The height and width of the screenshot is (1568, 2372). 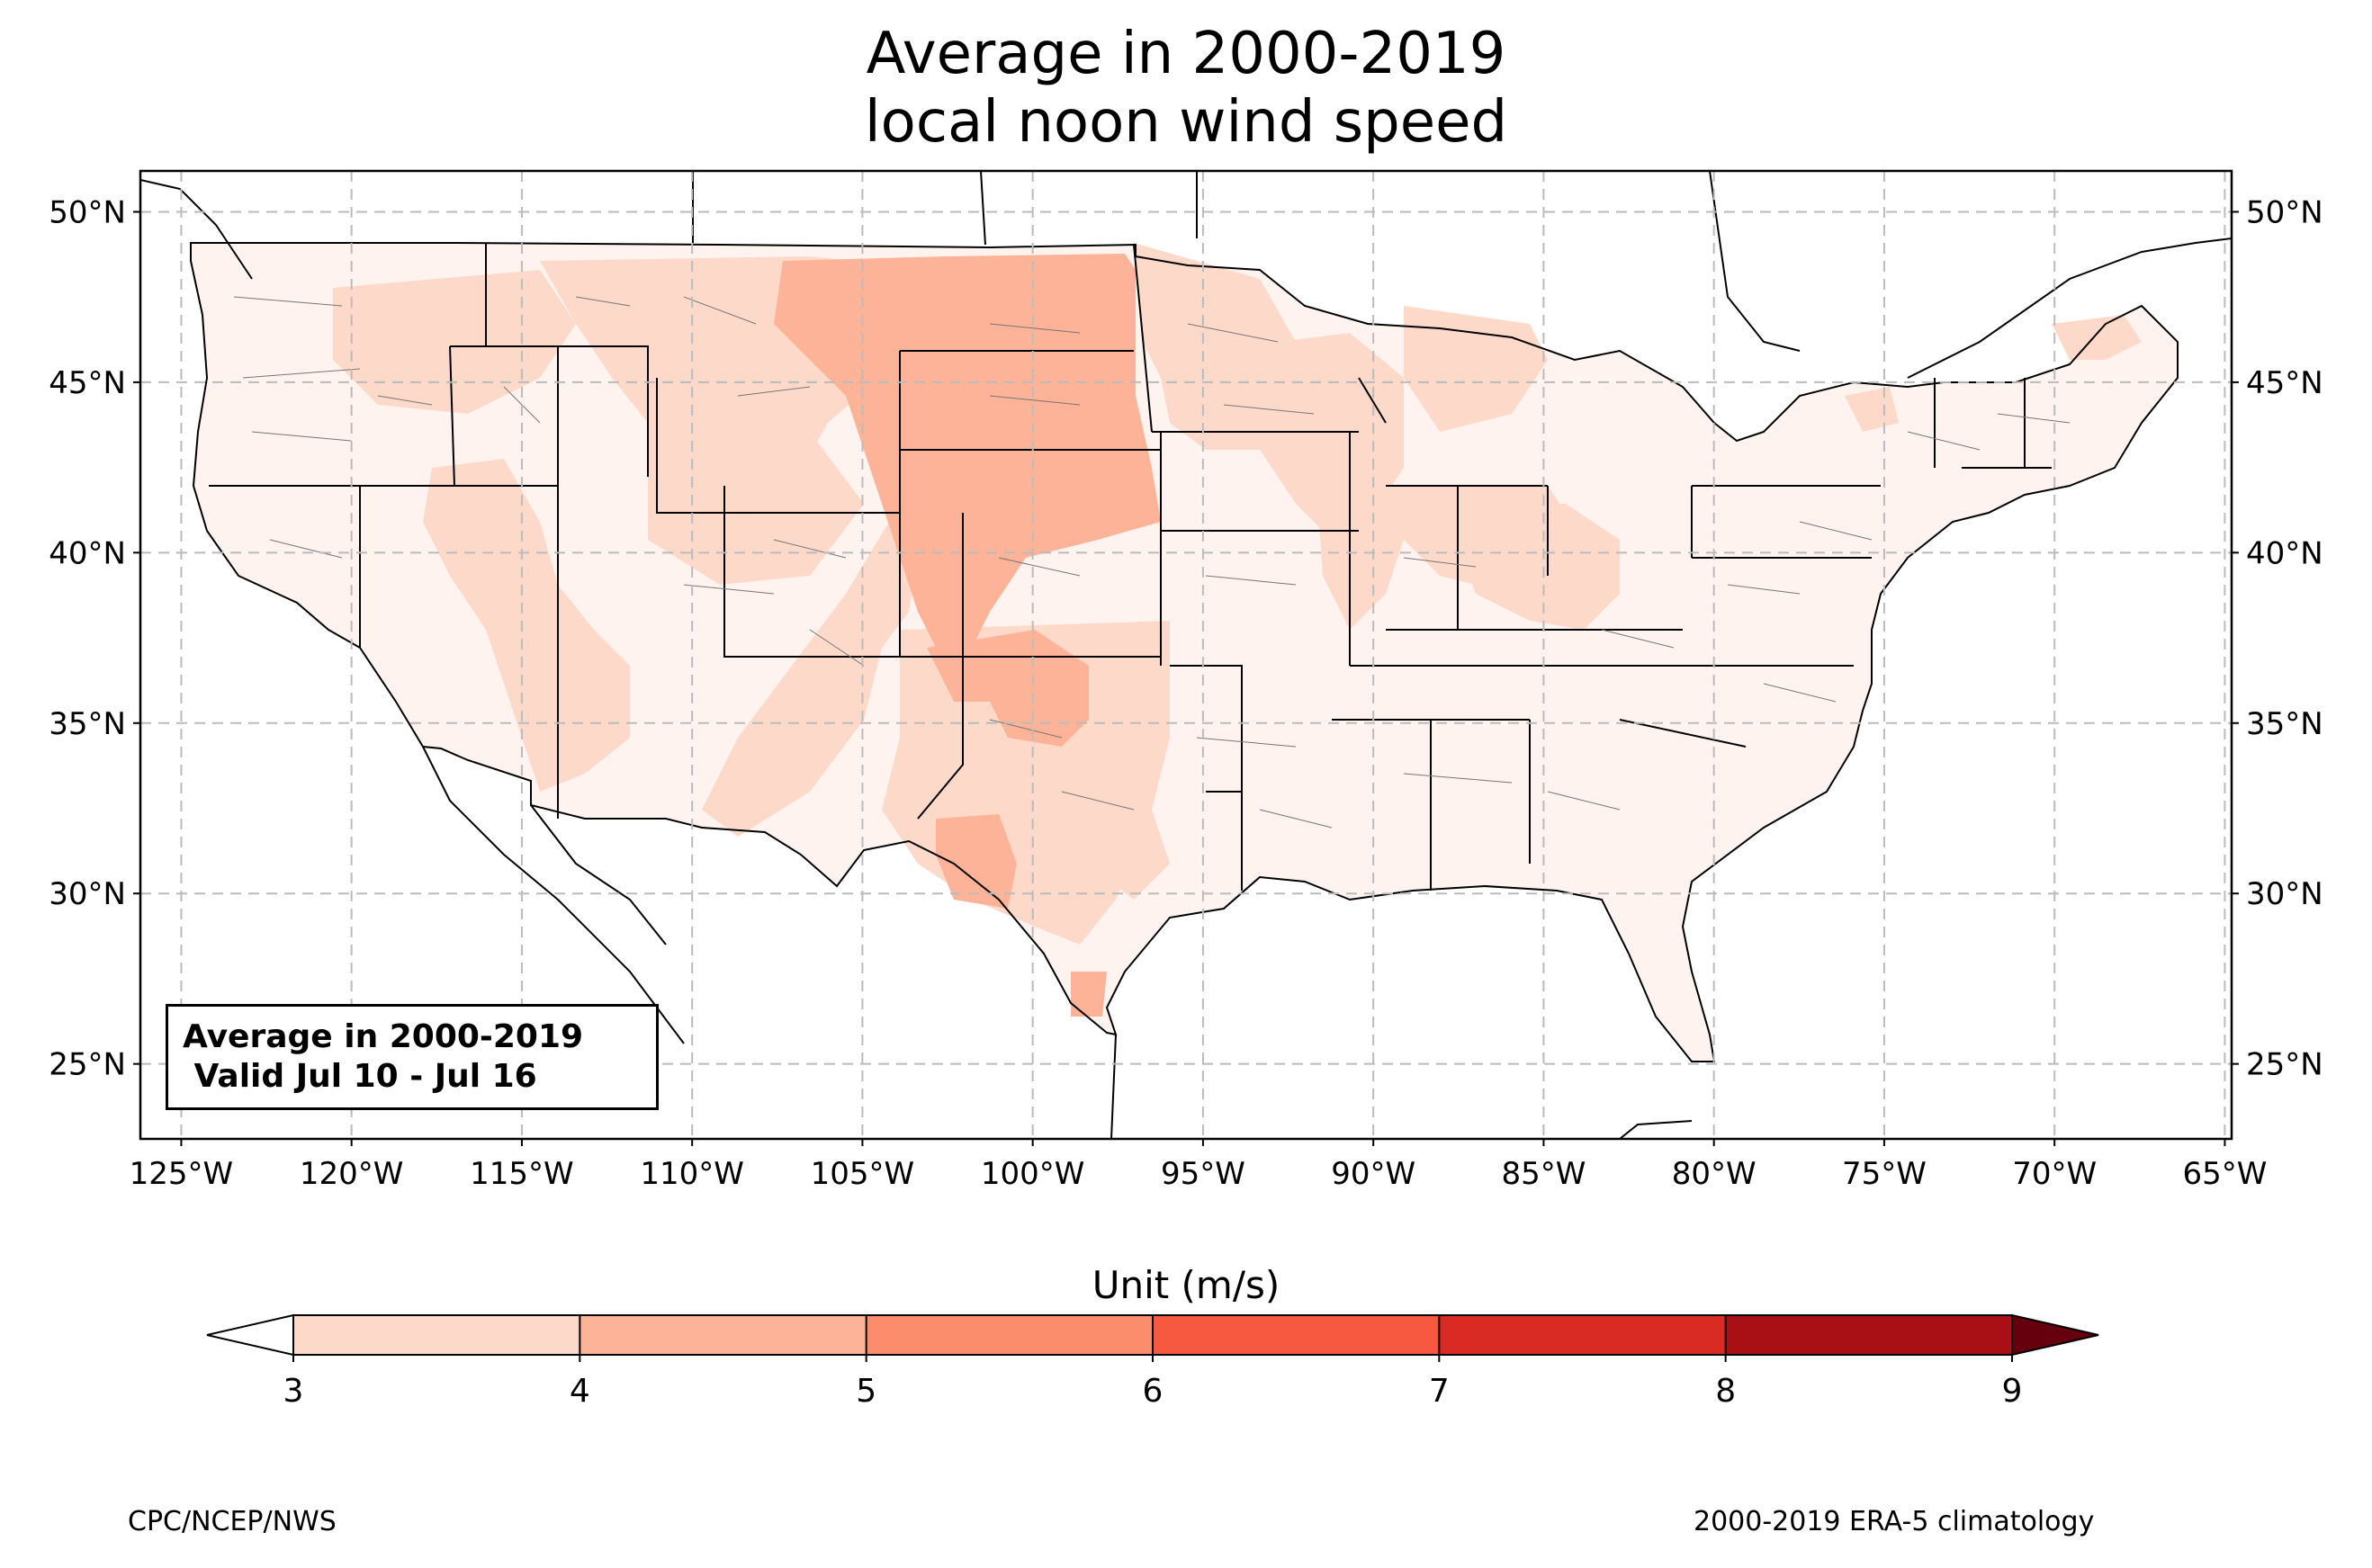 What do you see at coordinates (1715, 1174) in the screenshot?
I see `lon-tick-label: 80°W` at bounding box center [1715, 1174].